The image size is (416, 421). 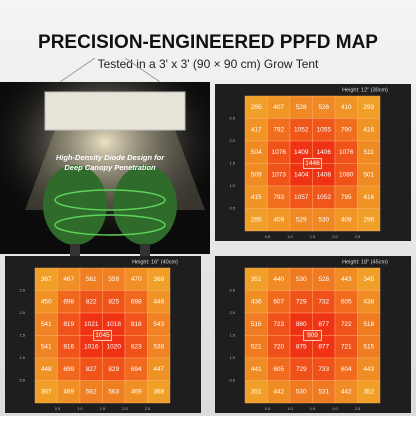 I want to click on cell-value: 521, so click(x=256, y=346).